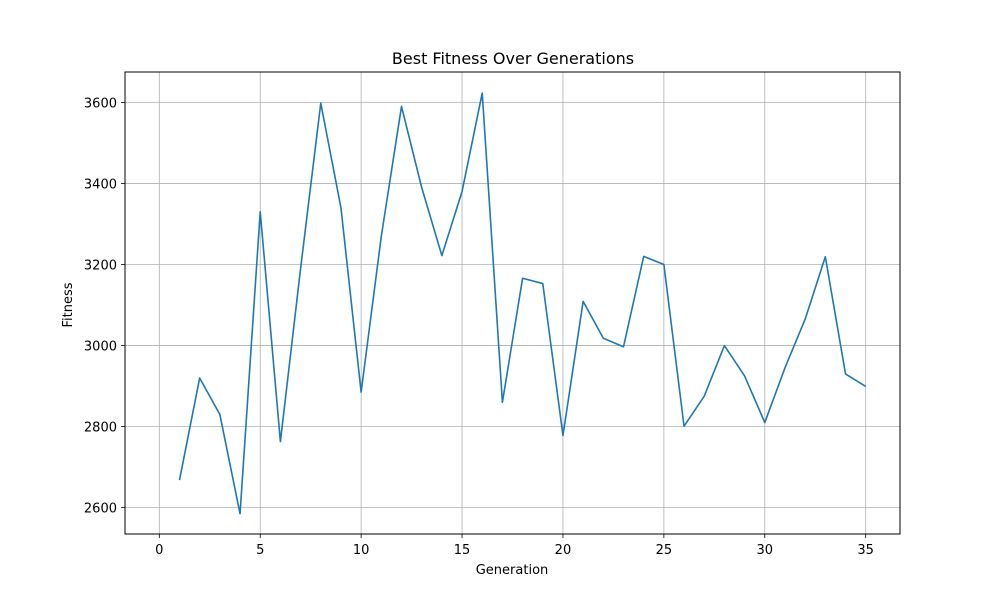 The width and height of the screenshot is (1000, 600). I want to click on y-axis: 2600 2800 3000 3200 3400 3600, so click(104, 306).